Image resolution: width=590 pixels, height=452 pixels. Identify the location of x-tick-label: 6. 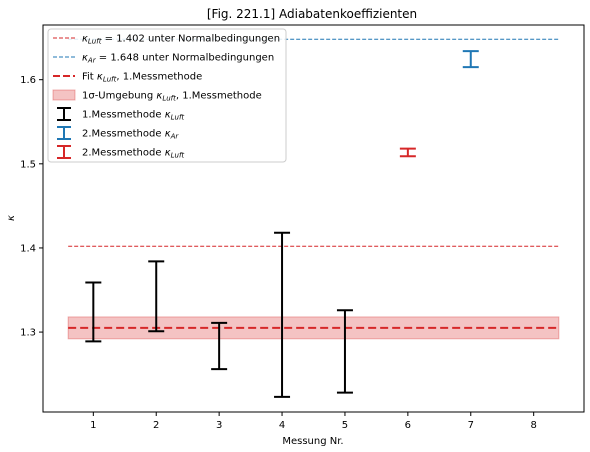
(408, 425).